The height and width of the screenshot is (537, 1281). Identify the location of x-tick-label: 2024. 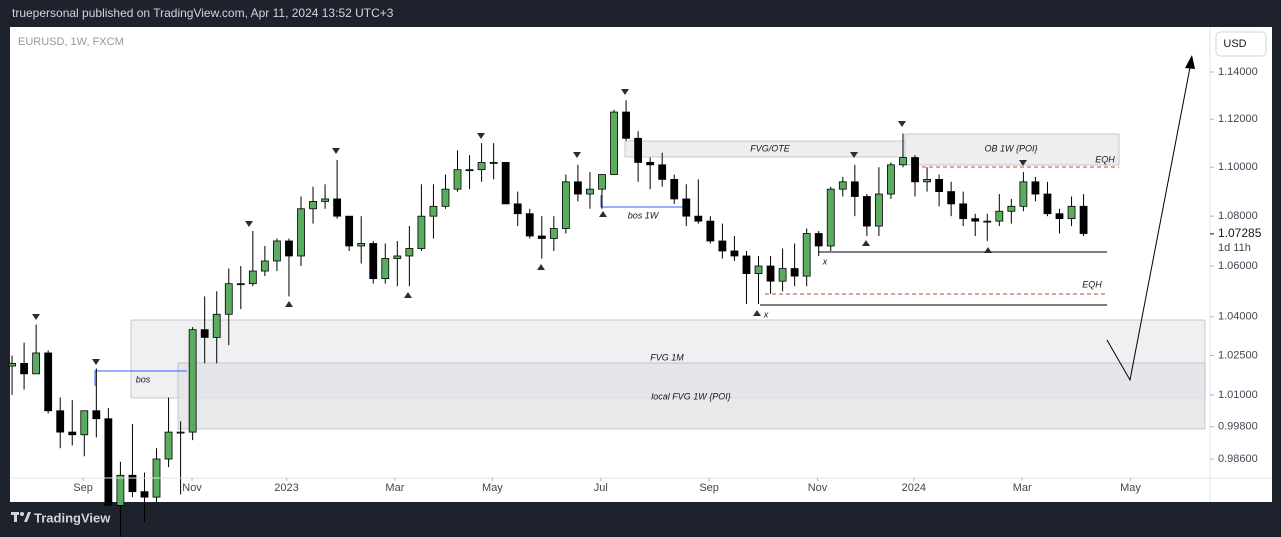
(914, 488).